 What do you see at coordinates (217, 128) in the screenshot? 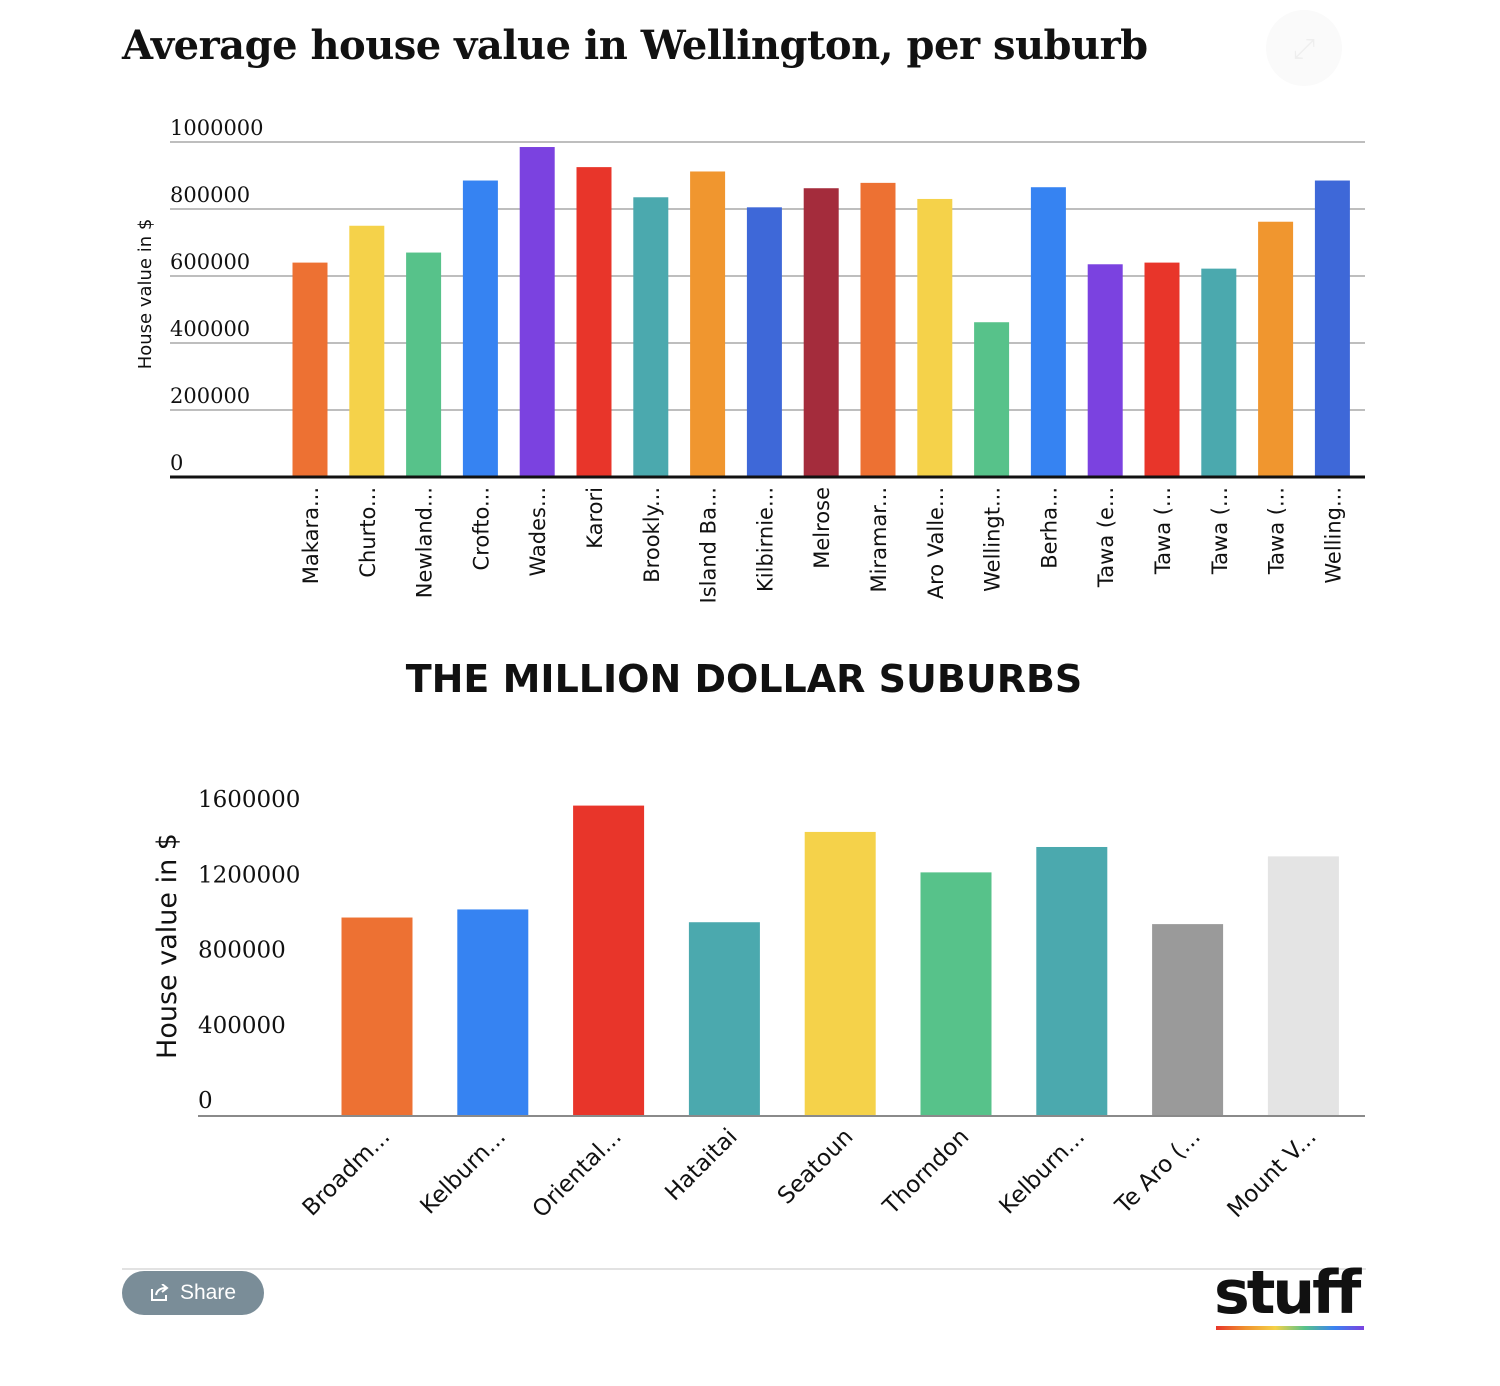
I see `y-tick-label: 1000000` at bounding box center [217, 128].